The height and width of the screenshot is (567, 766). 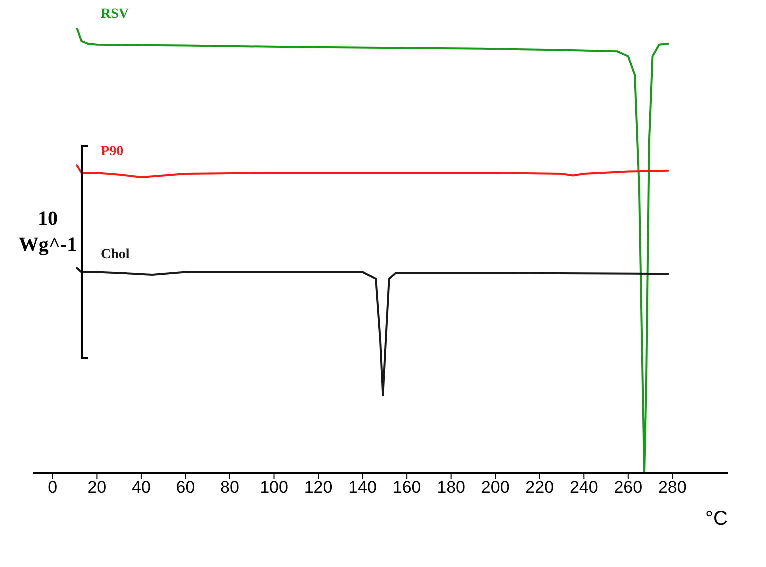 What do you see at coordinates (112, 152) in the screenshot?
I see `series-label: P90` at bounding box center [112, 152].